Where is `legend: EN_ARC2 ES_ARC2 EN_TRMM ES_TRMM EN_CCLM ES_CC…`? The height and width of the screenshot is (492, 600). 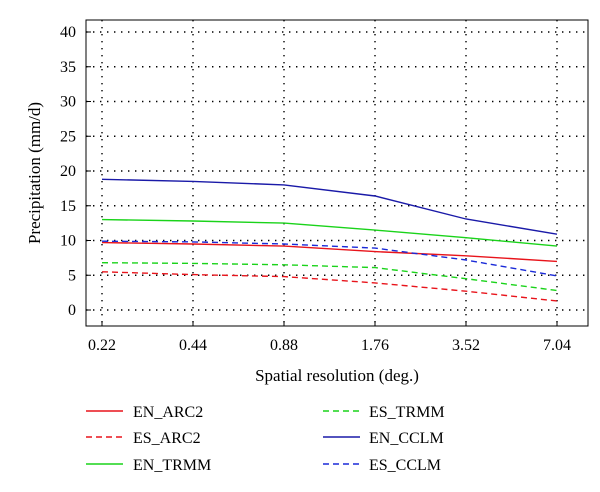
legend: EN_ARC2 ES_ARC2 EN_TRMM ES_TRMM EN_CCLM ES_CC… is located at coordinates (265, 439).